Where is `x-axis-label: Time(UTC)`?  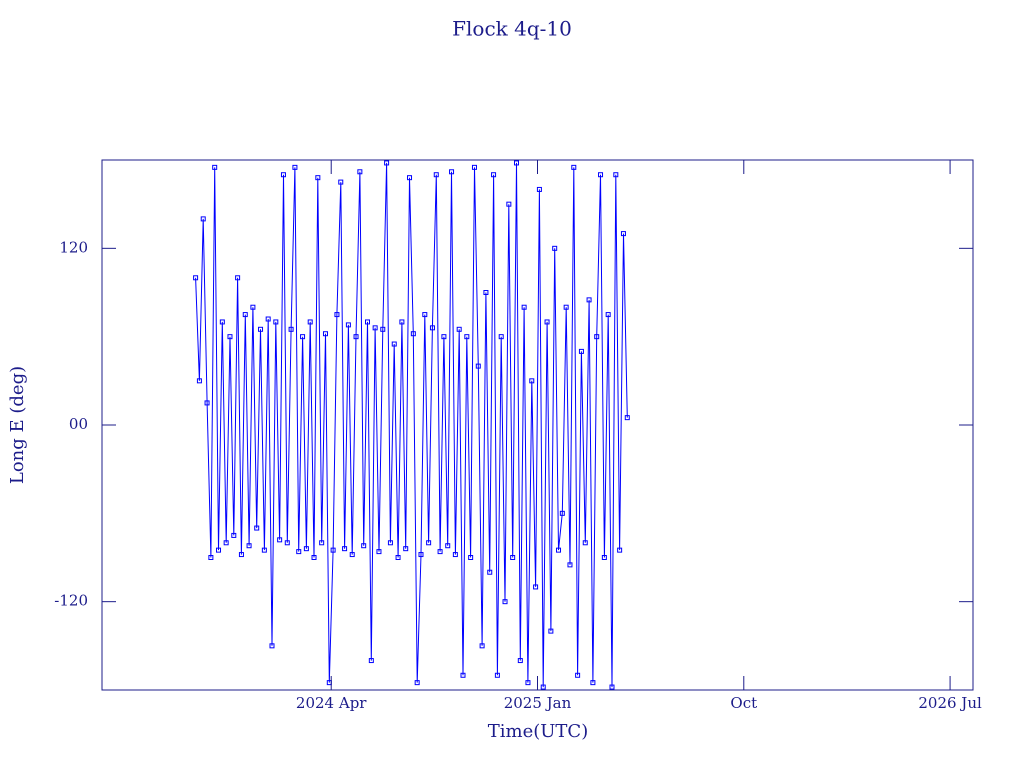 x-axis-label: Time(UTC) is located at coordinates (538, 731).